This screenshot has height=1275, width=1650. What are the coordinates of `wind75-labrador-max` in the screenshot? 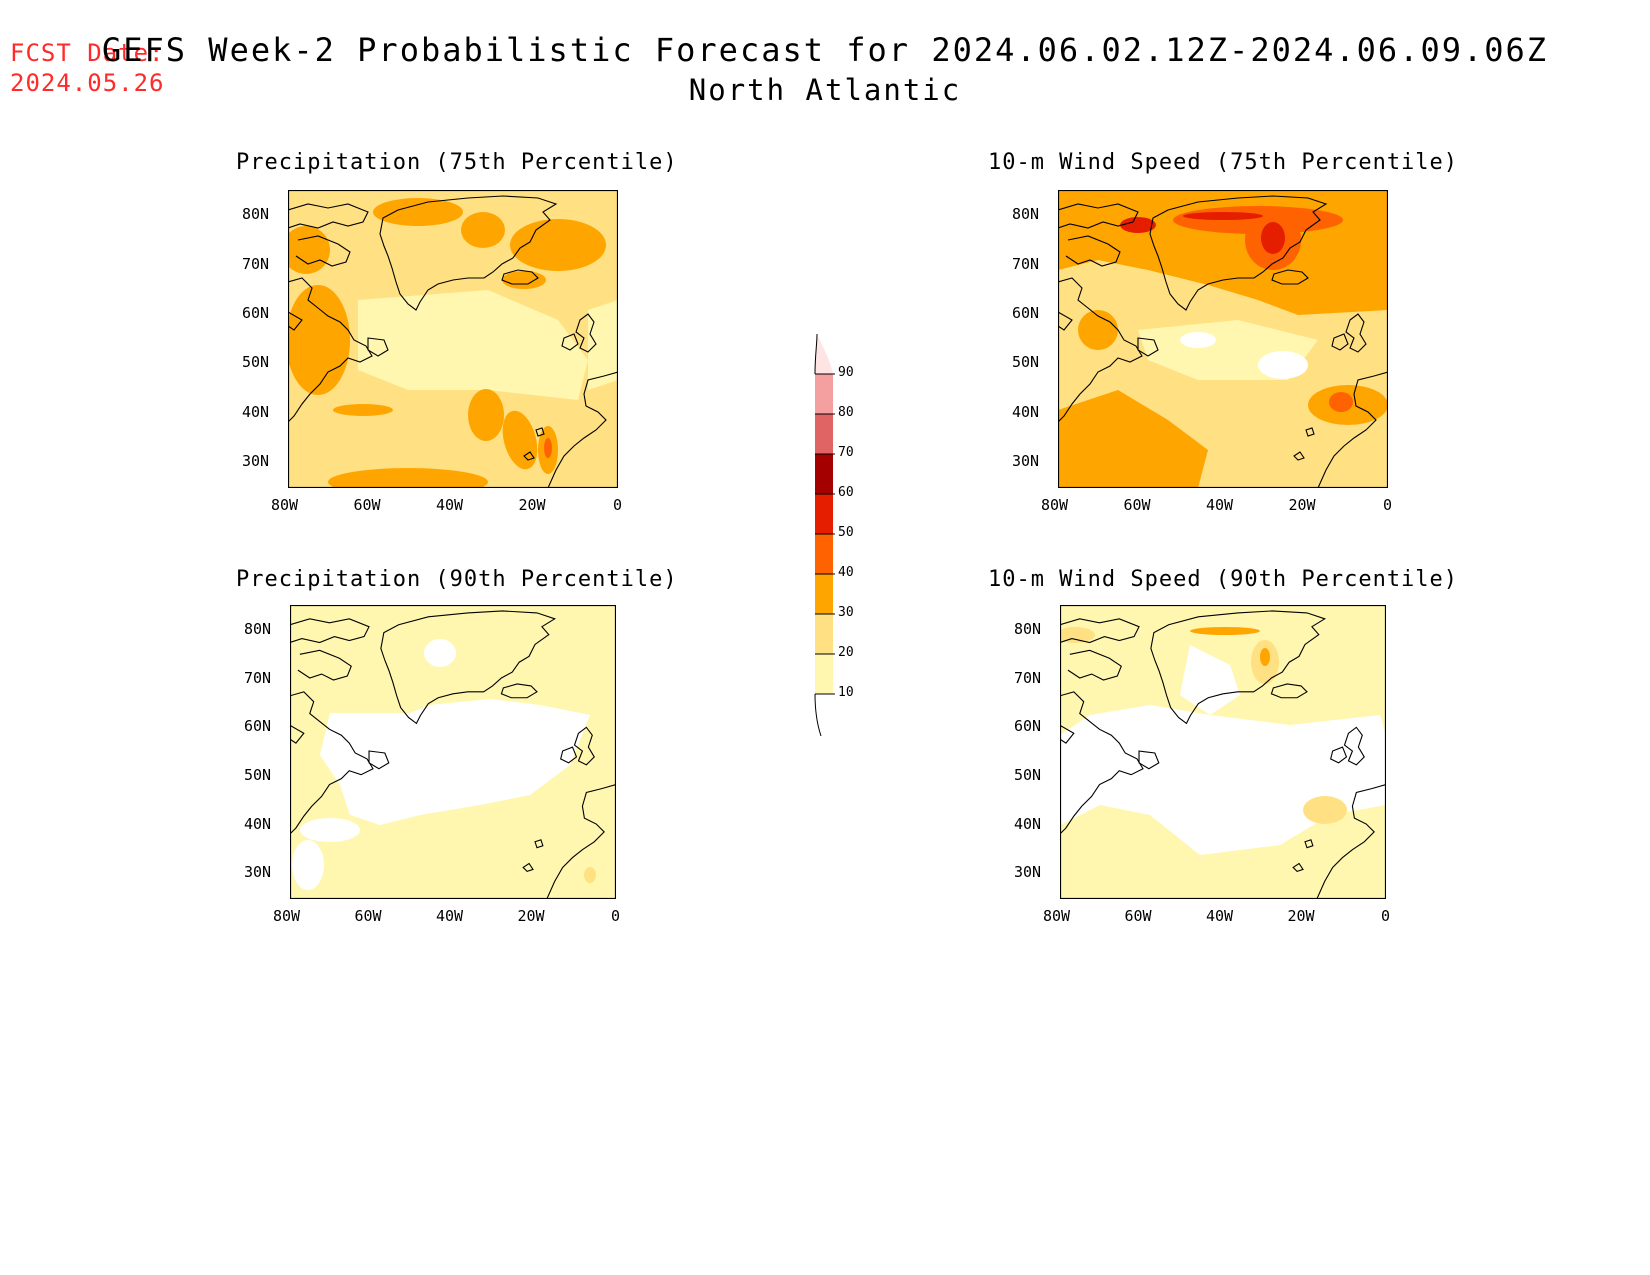 It's located at (1098, 330).